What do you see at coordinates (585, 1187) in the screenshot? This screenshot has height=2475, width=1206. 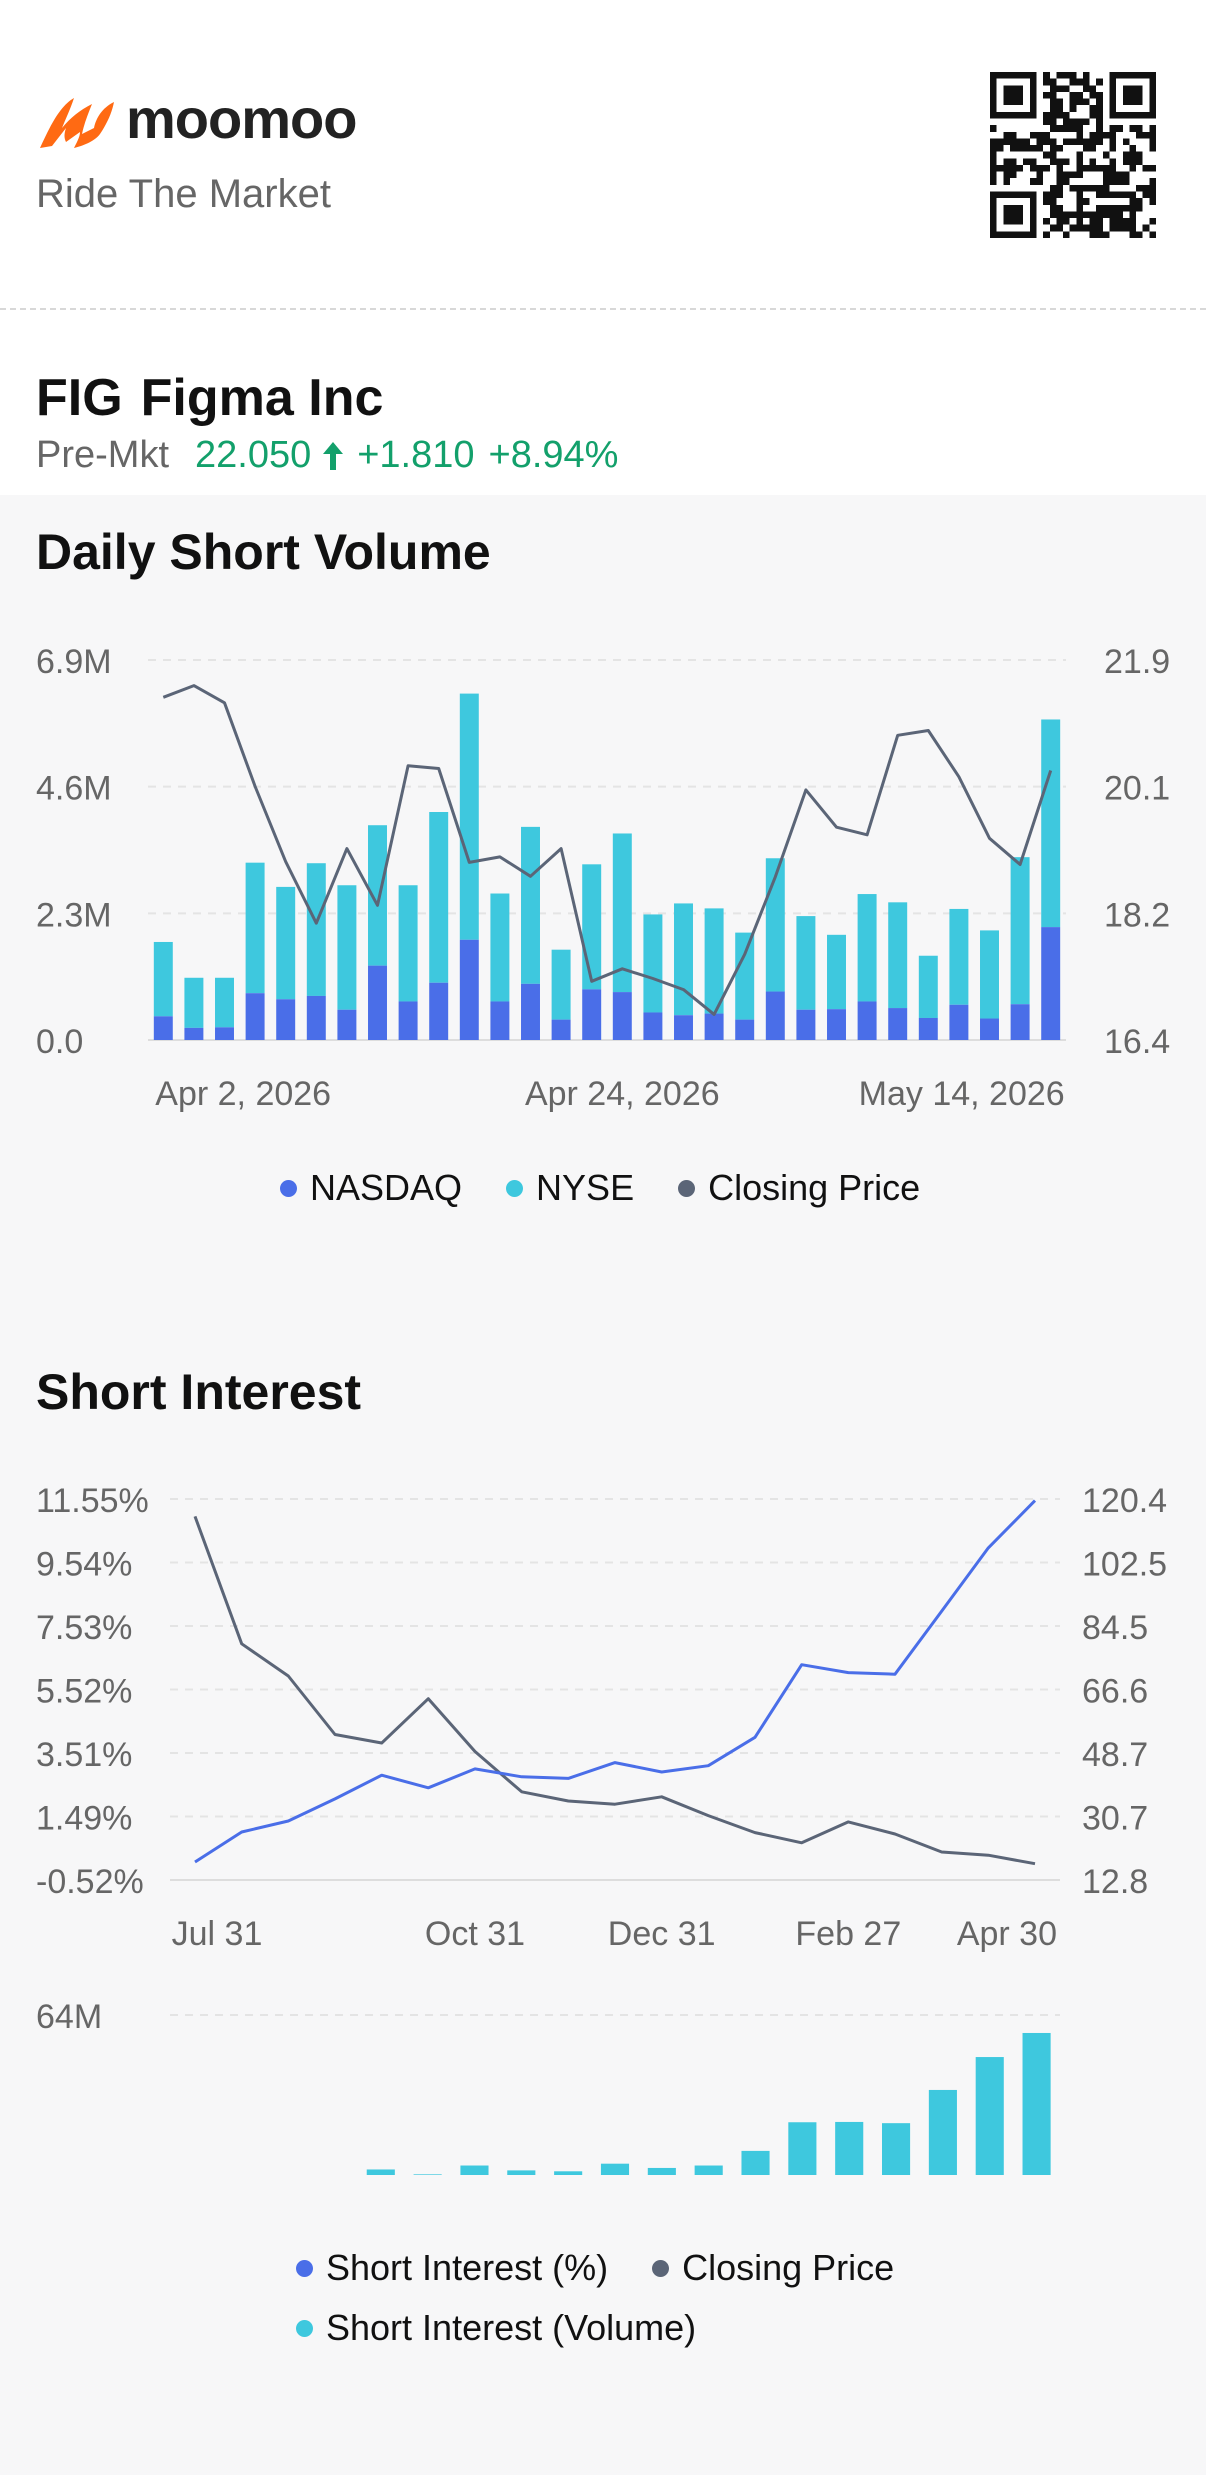 I see `legend-nyse-label: NYSE` at bounding box center [585, 1187].